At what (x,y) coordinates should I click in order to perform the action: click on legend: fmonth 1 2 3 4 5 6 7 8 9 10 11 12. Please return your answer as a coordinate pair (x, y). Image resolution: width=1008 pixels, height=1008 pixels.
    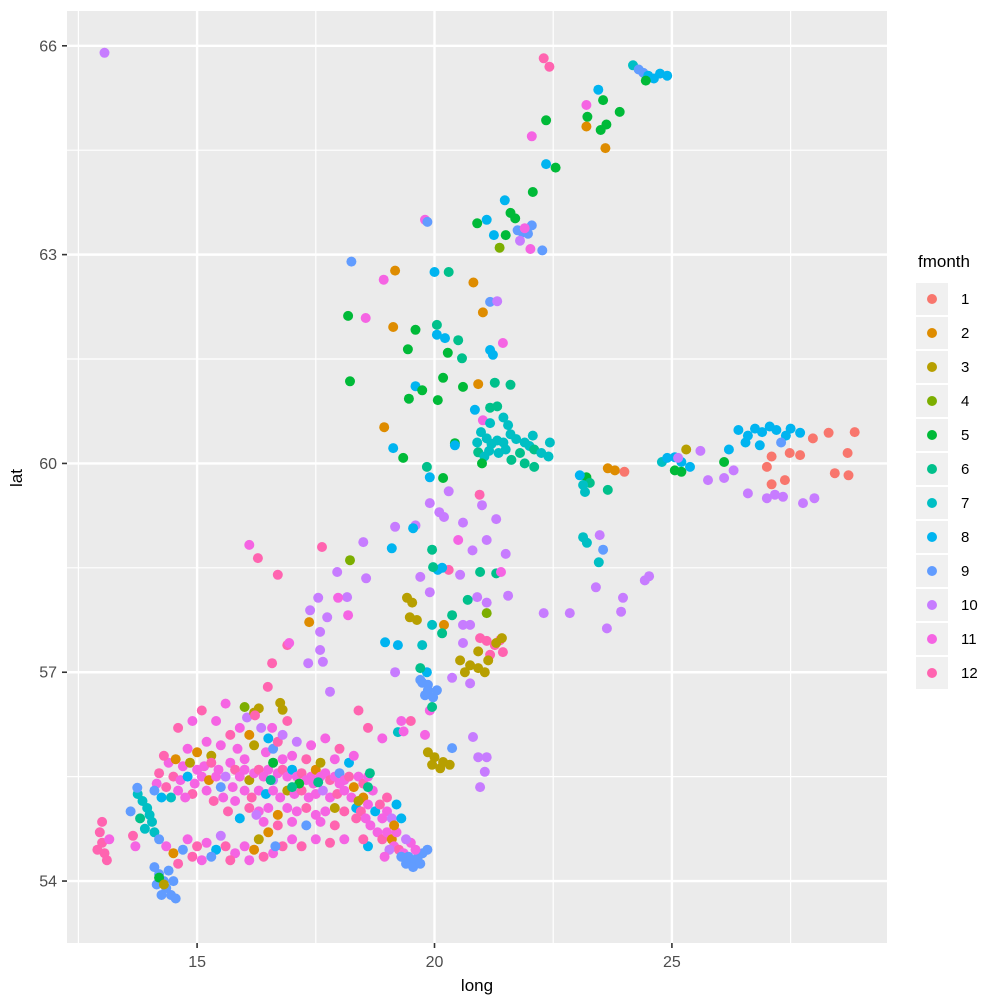
    Looking at the image, I should click on (962, 471).